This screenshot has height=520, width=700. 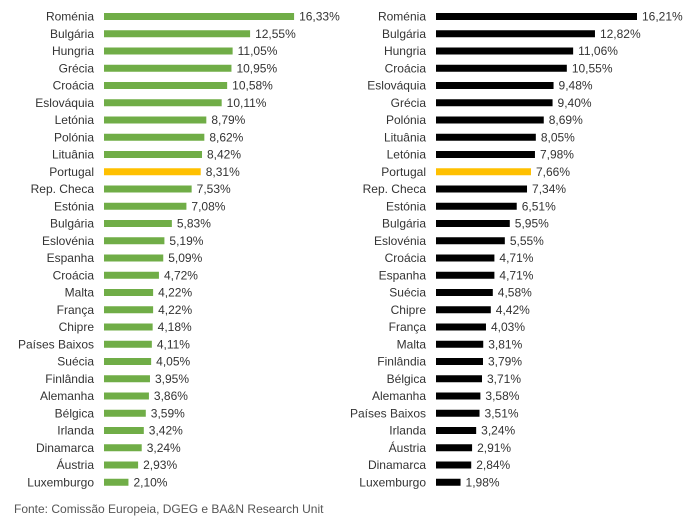 I want to click on right-value-label: 11,06%, so click(x=598, y=51).